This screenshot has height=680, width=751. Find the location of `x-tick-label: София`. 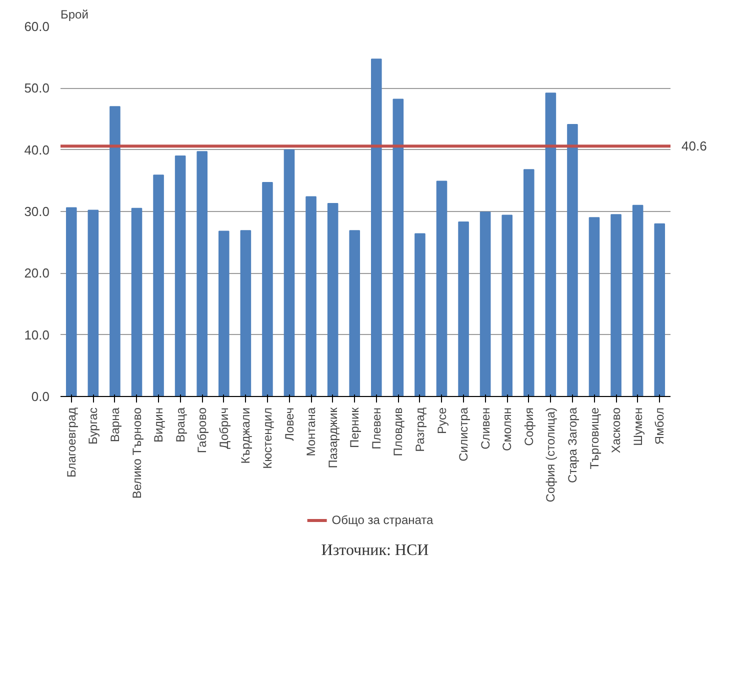

x-tick-label: София is located at coordinates (529, 426).